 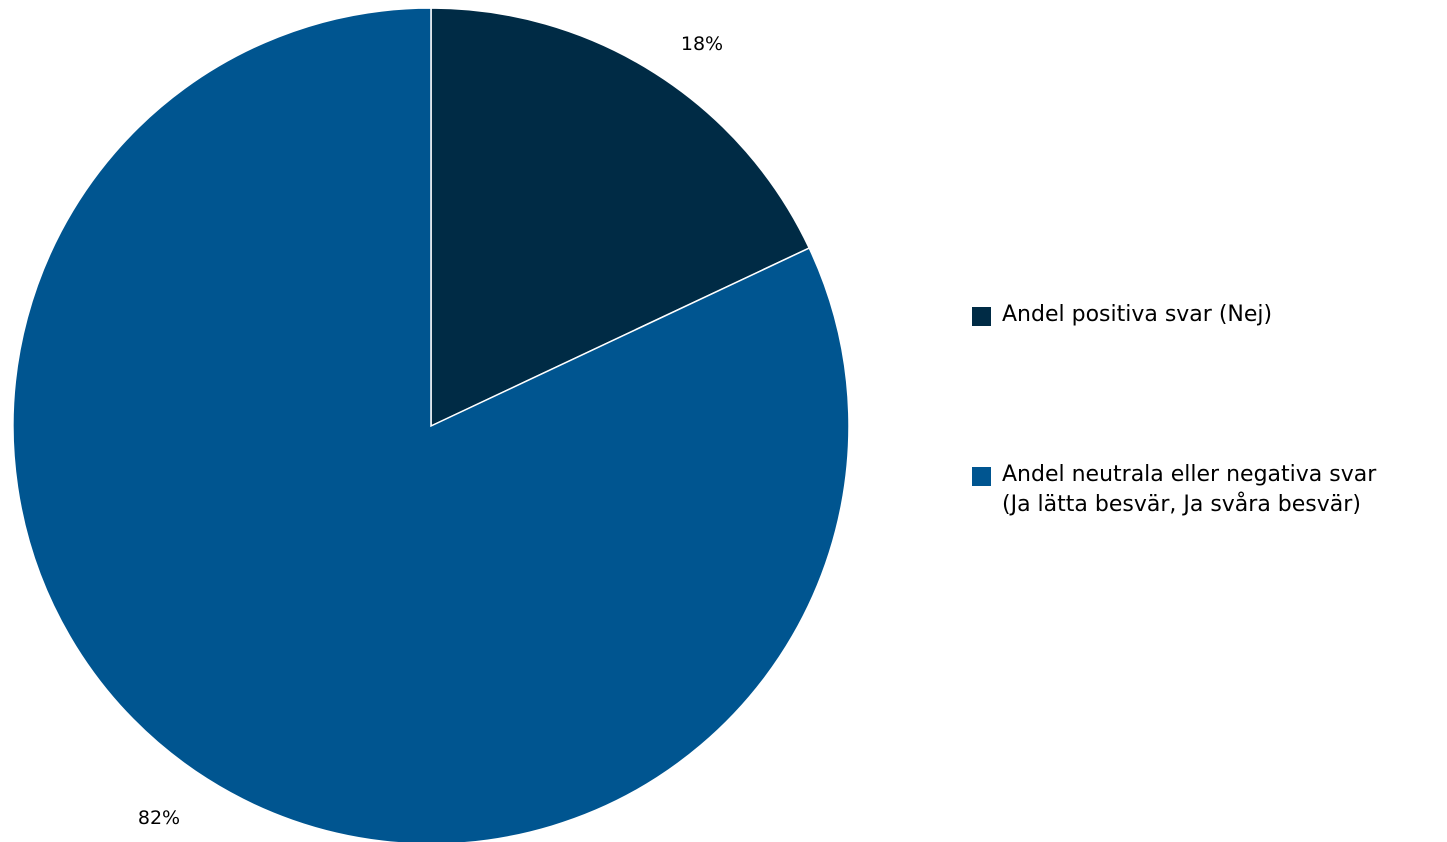 What do you see at coordinates (981, 316) in the screenshot?
I see `legend-swatch-positive` at bounding box center [981, 316].